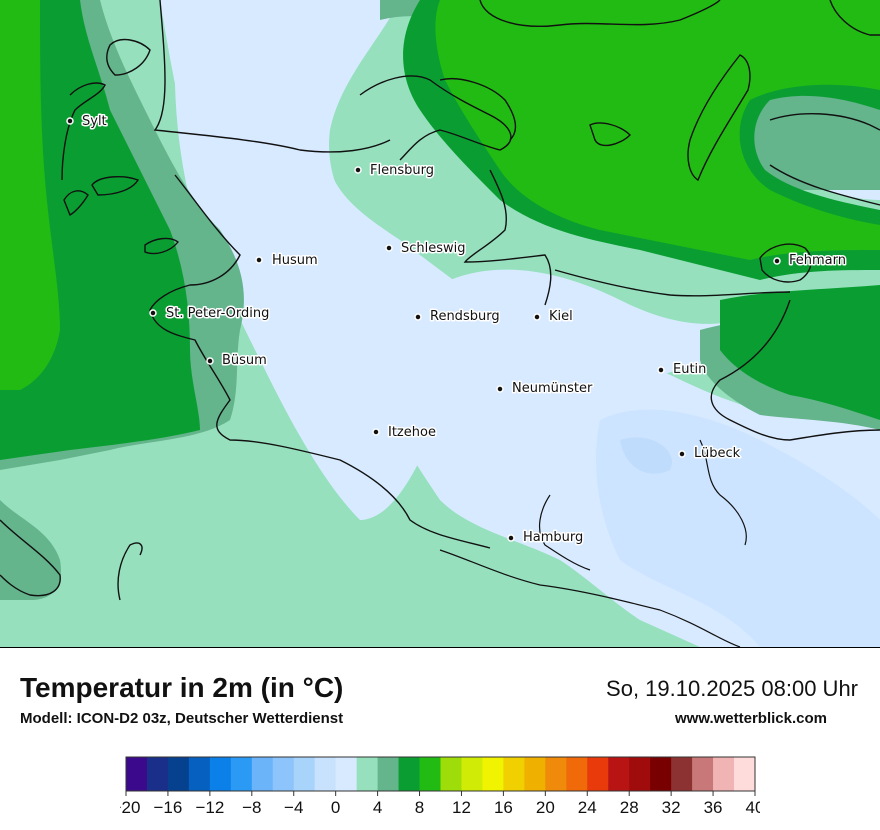 The image size is (880, 830). Describe the element at coordinates (419, 807) in the screenshot. I see `legend-tick-label: 8` at that location.